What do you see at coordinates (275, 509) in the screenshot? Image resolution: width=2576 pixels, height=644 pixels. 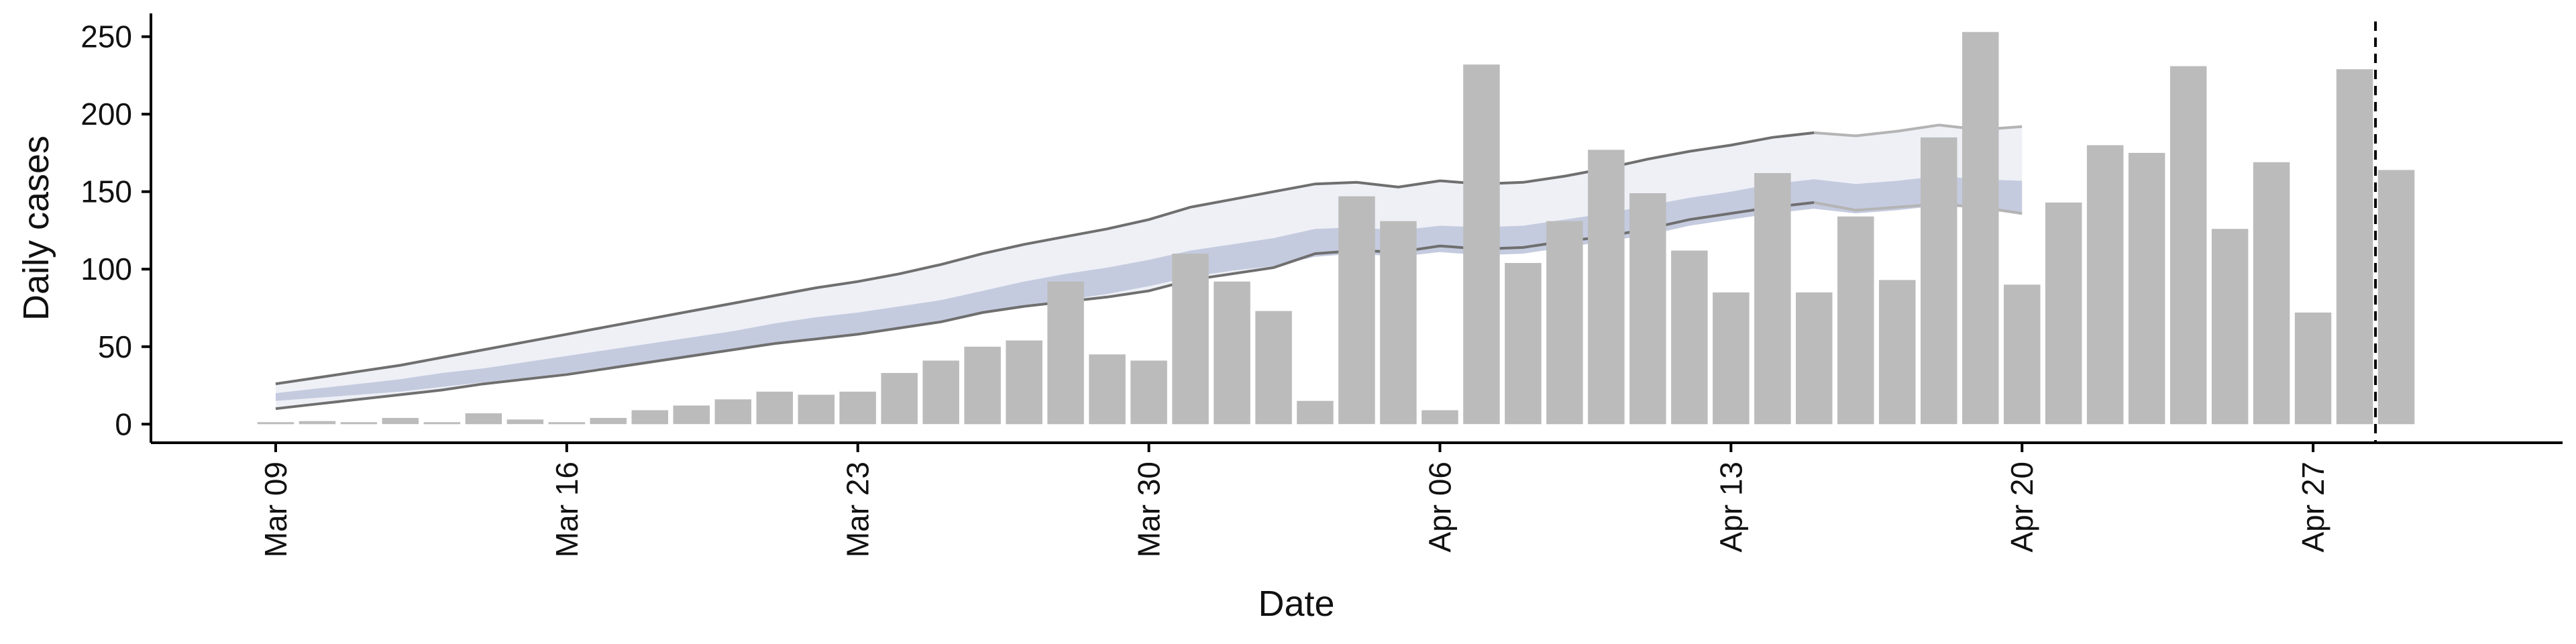 I see `x-tick-label: Mar 09` at bounding box center [275, 509].